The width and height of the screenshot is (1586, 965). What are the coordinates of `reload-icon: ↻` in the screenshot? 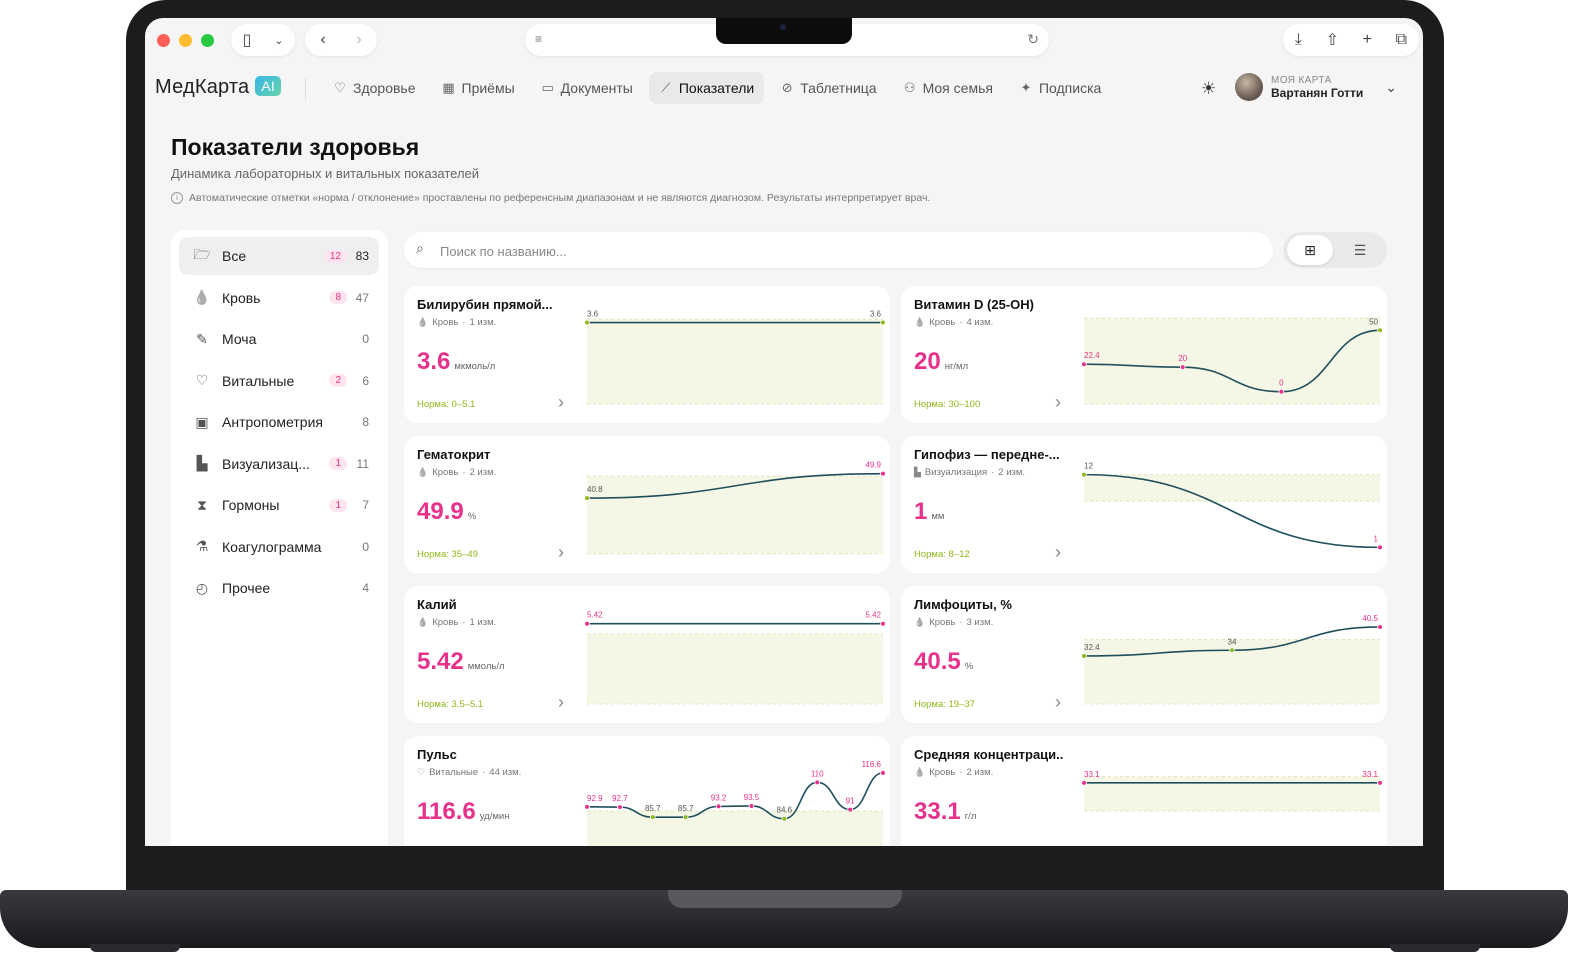 It's located at (1033, 39).